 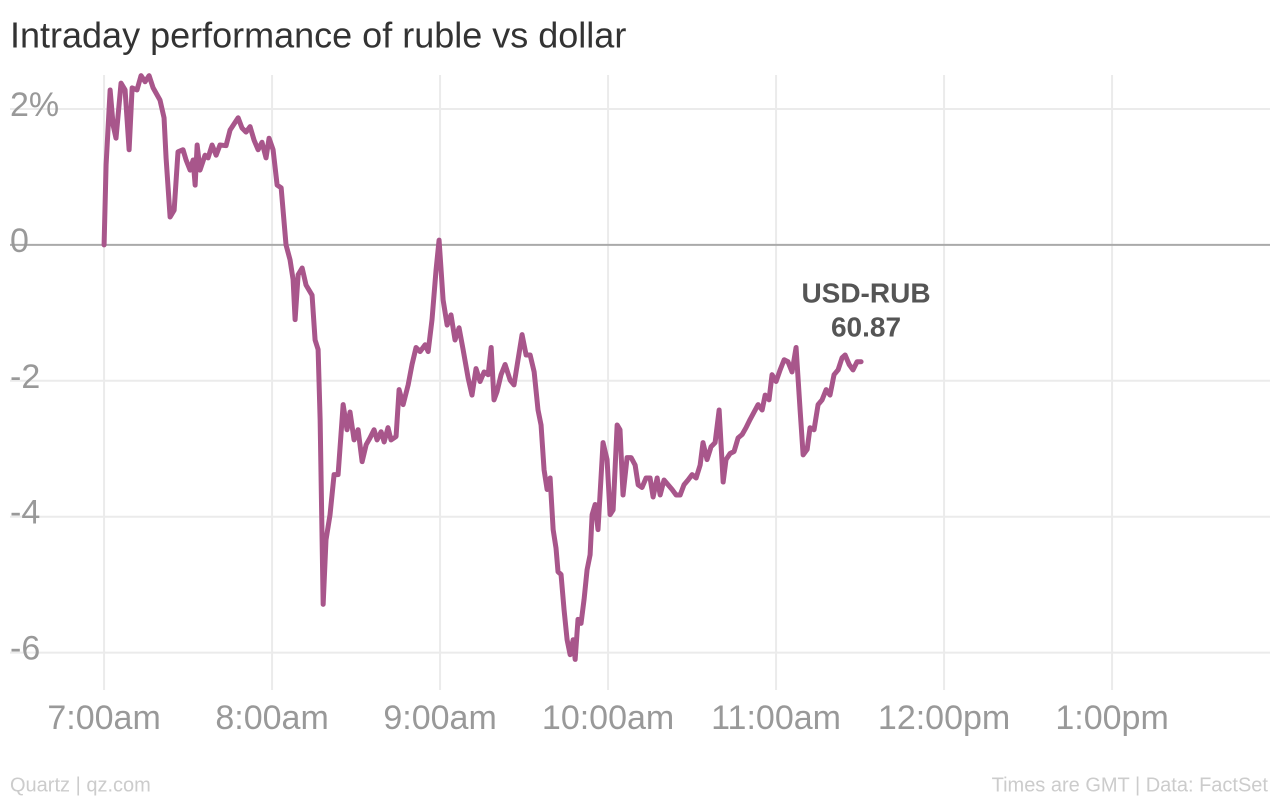 I want to click on x-tick-label: 7:00am, so click(x=103, y=718).